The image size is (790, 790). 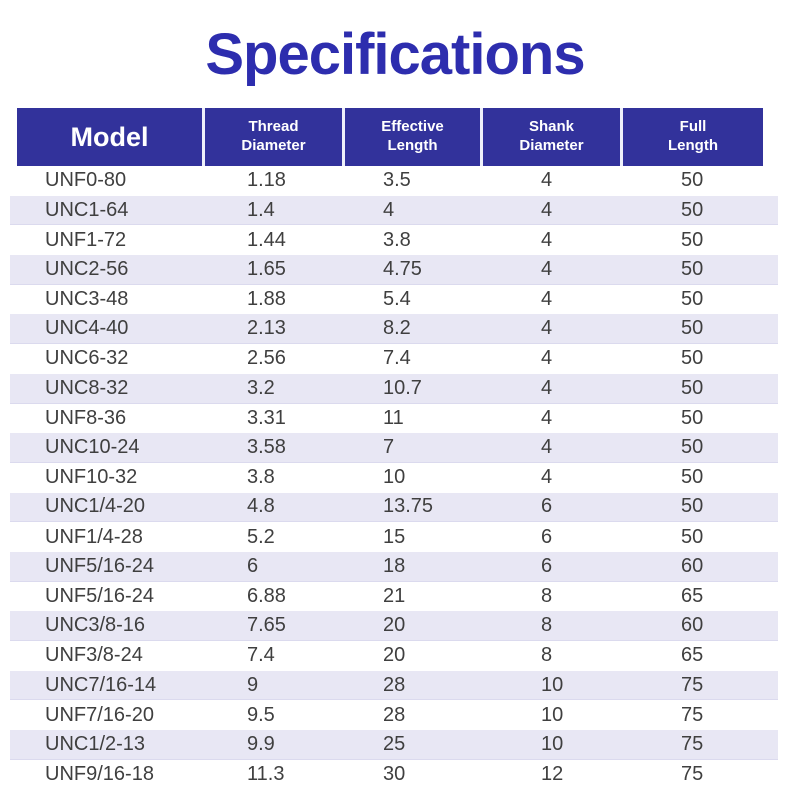 What do you see at coordinates (91, 477) in the screenshot?
I see `cell-model: UNF10-32` at bounding box center [91, 477].